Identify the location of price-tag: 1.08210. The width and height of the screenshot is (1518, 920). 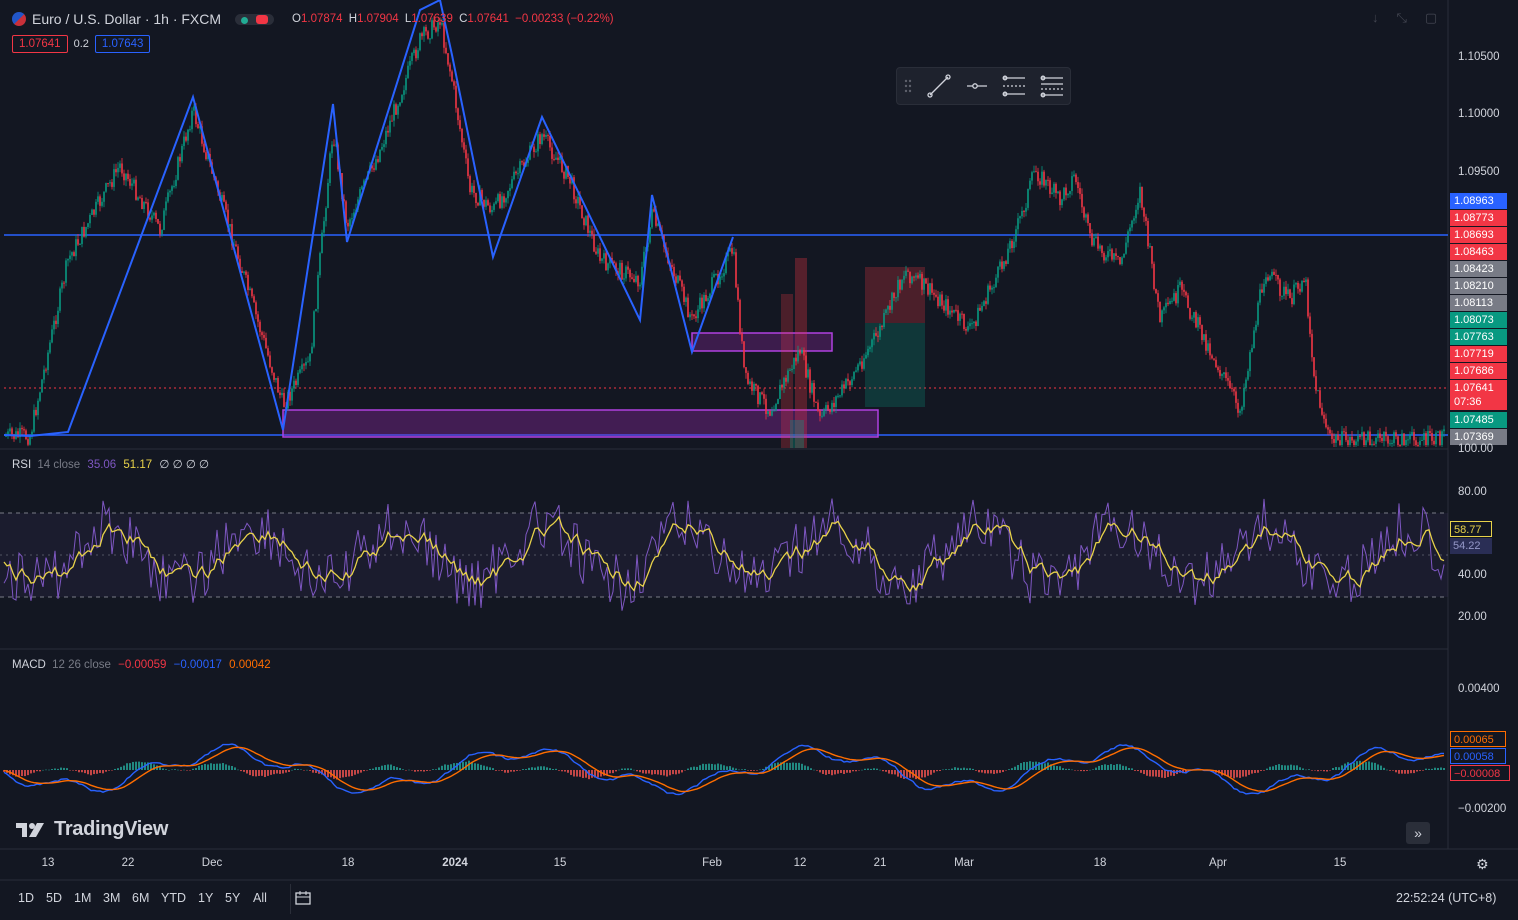
(1478, 286).